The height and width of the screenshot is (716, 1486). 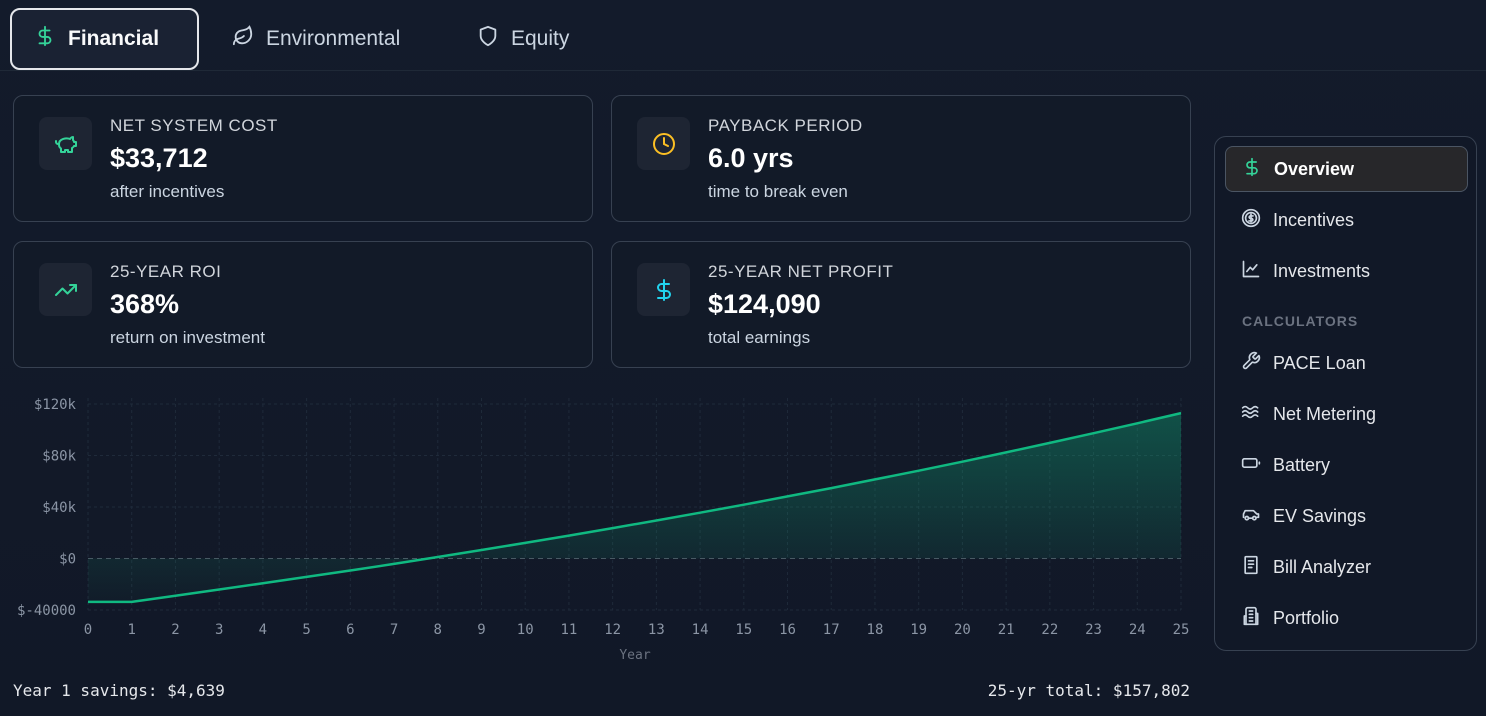 What do you see at coordinates (488, 39) in the screenshot?
I see `shield-icon` at bounding box center [488, 39].